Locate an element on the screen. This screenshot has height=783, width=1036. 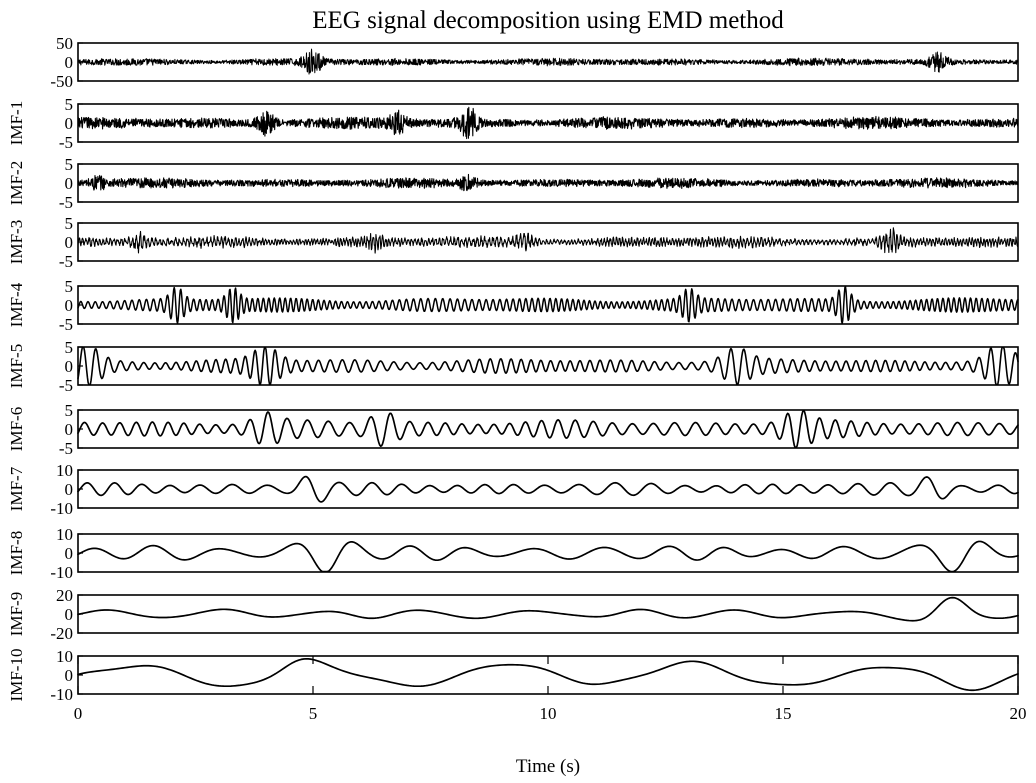
panel-imf-10: 100-10 IMF-10 is located at coordinates (513, 675).